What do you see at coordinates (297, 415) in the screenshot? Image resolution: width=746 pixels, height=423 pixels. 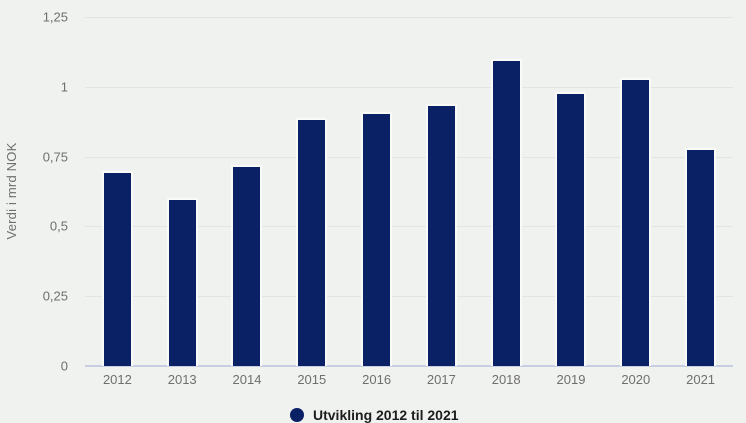 I see `legend-swatch-icon` at bounding box center [297, 415].